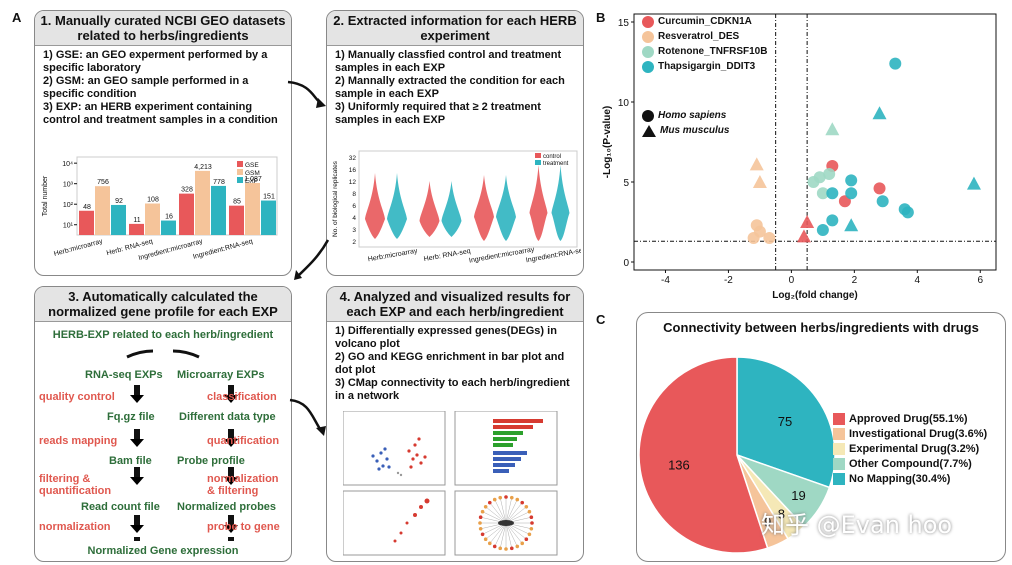  Describe the element at coordinates (243, 527) in the screenshot. I see `op-probe-to-gene: probe to gene` at that location.